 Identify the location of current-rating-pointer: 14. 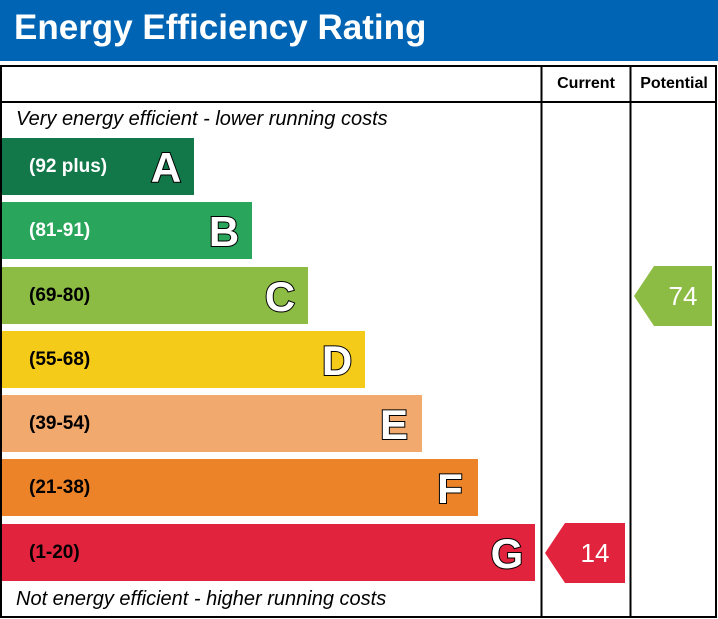
(585, 552).